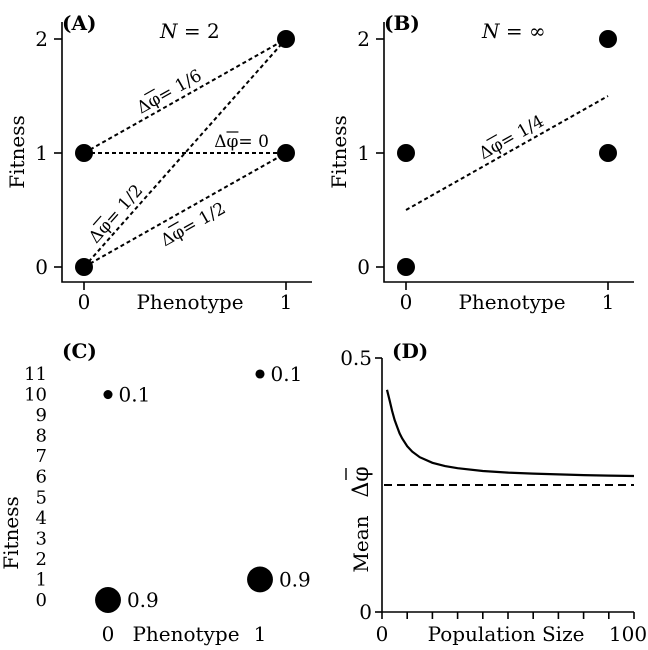  I want to click on a-y-tick-label-1: 1, so click(41, 153).